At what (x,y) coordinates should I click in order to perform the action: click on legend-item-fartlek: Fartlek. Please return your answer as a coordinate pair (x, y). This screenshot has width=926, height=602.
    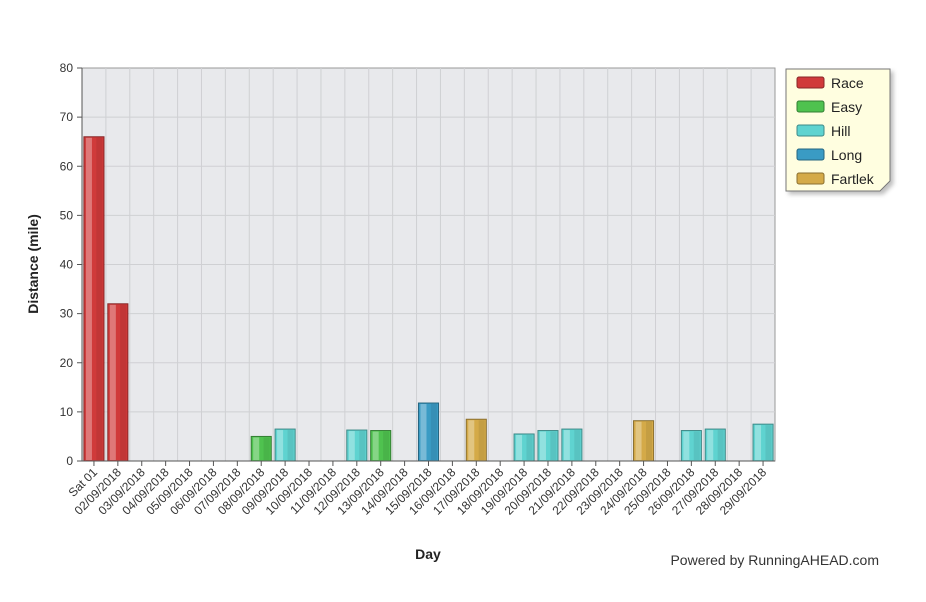
    Looking at the image, I should click on (835, 179).